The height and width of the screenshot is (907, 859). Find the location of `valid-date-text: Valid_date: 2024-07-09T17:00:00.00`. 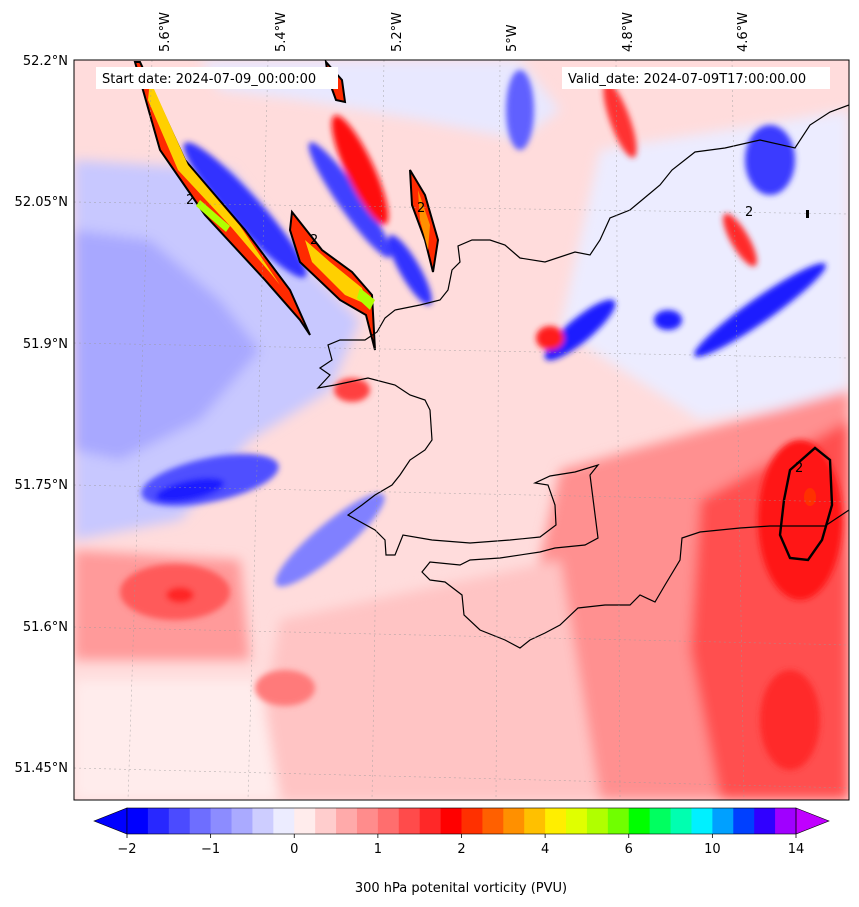

valid-date-text: Valid_date: 2024-07-09T17:00:00.00 is located at coordinates (687, 79).